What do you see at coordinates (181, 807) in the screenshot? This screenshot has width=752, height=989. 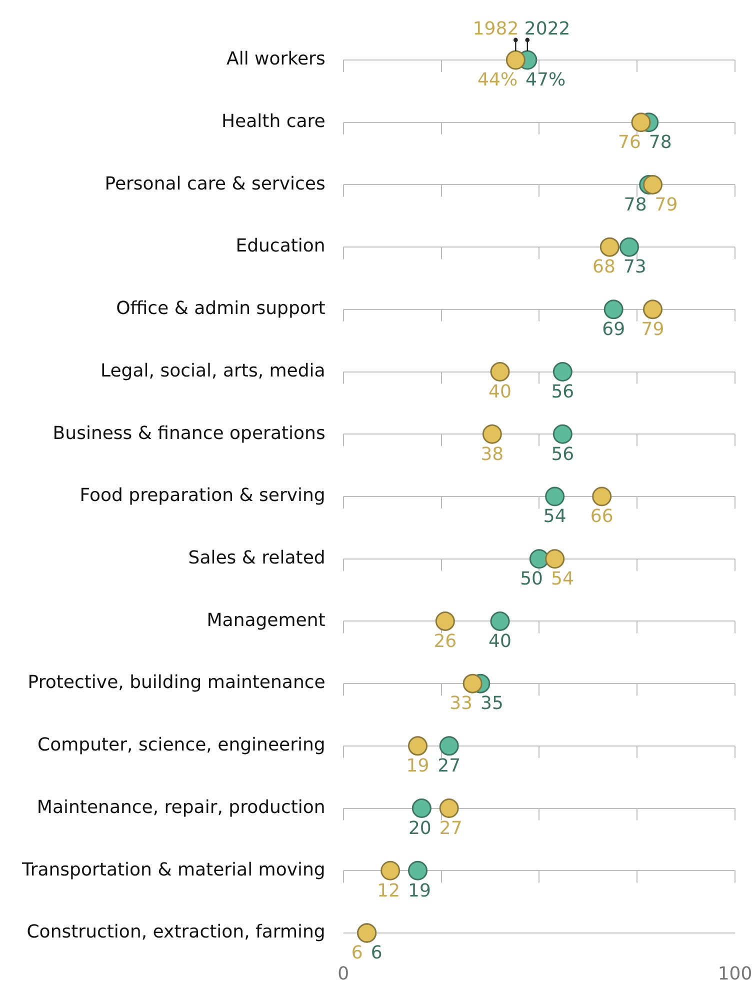 I see `y-tick-label: Maintenance, repair, production` at bounding box center [181, 807].